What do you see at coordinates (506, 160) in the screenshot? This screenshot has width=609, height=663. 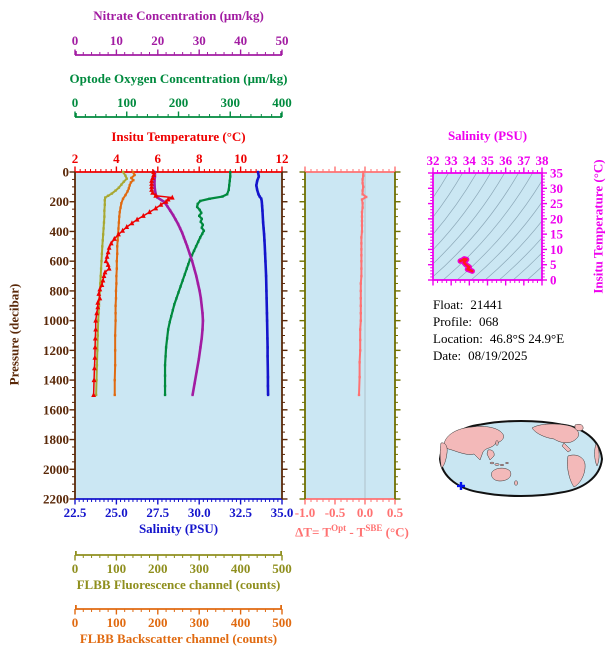 I see `svg-text: 36` at bounding box center [506, 160].